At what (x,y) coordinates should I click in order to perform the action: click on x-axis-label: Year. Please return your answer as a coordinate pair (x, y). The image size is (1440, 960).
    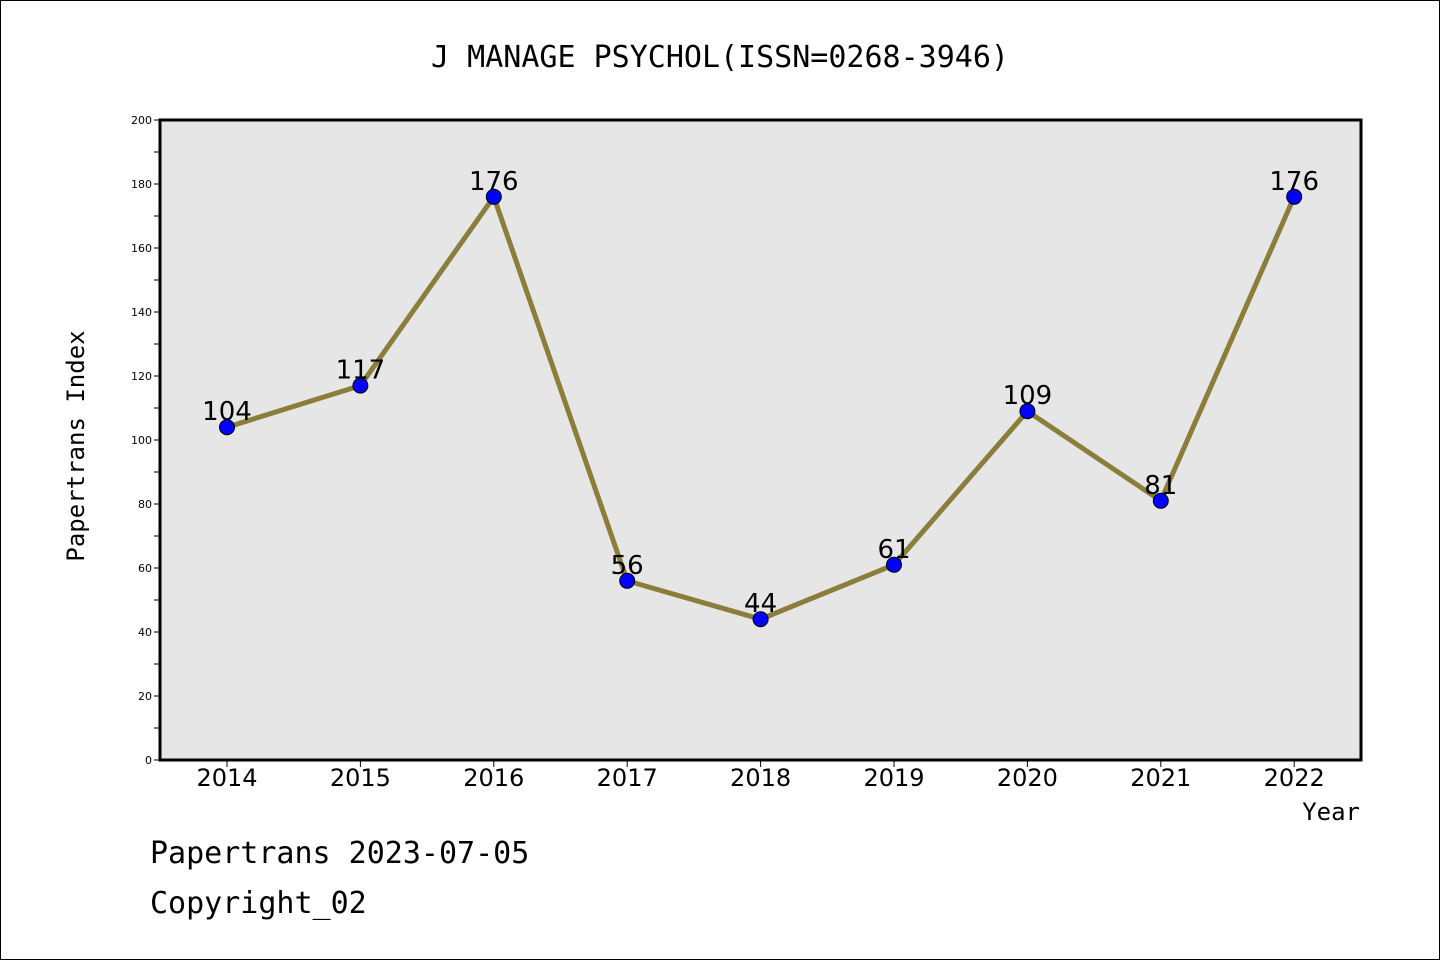
    Looking at the image, I should click on (1331, 812).